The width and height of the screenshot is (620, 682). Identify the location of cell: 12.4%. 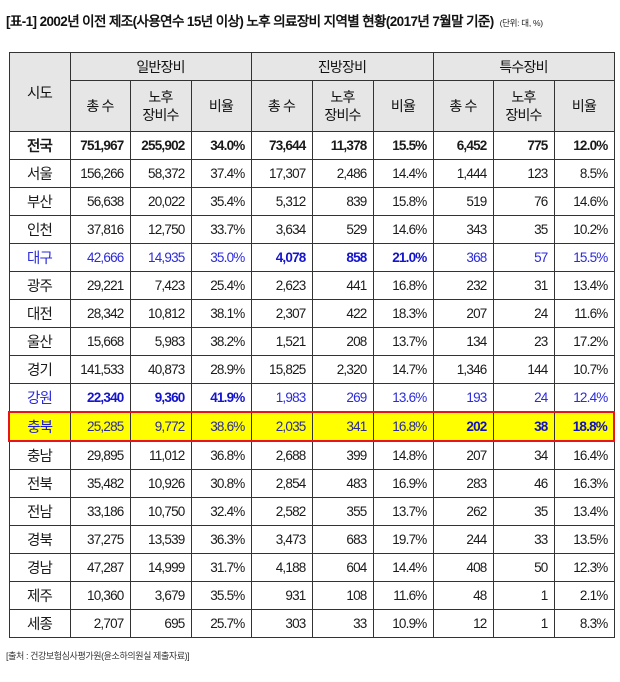
(584, 398).